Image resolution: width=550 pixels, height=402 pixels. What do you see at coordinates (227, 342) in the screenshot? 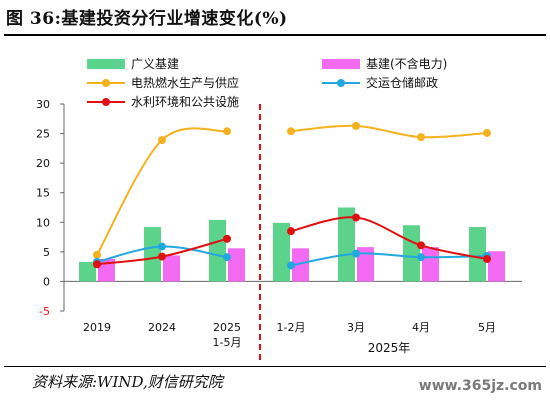
I see `x-tick-sublabel: 1-5月` at bounding box center [227, 342].